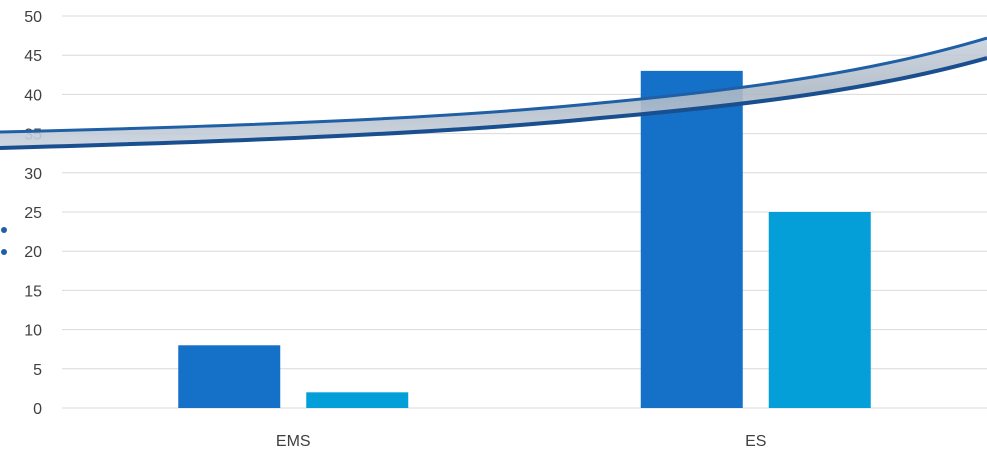  I want to click on y-tick-label: 40, so click(33, 95).